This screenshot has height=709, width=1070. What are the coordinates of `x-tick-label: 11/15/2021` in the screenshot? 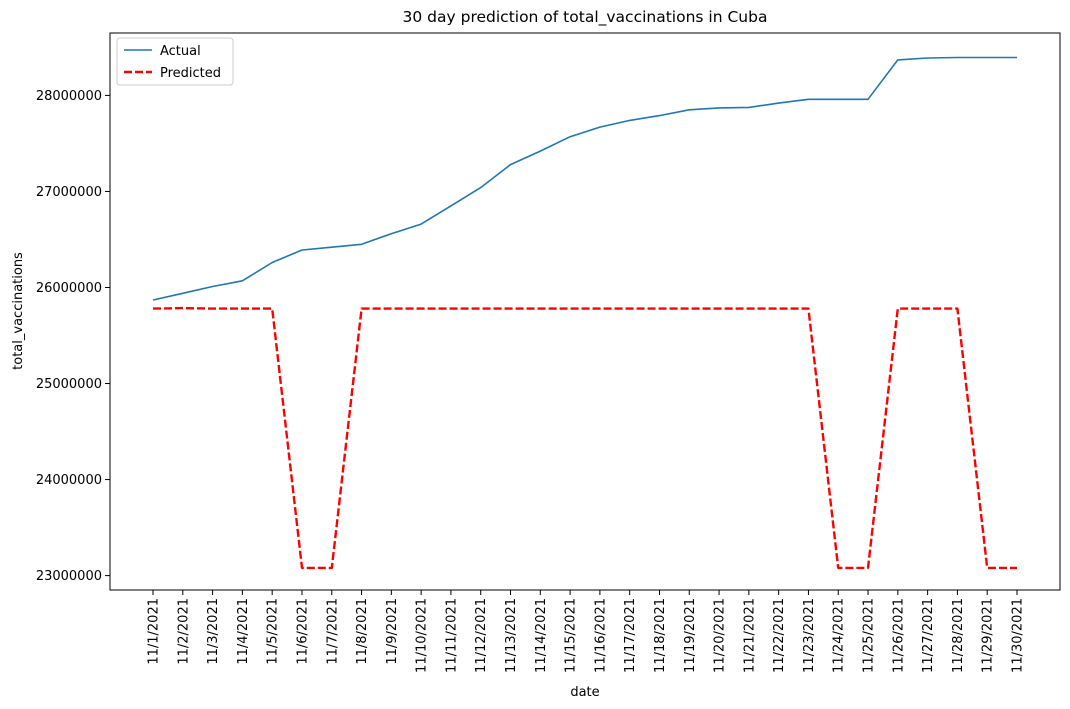 It's located at (571, 635).